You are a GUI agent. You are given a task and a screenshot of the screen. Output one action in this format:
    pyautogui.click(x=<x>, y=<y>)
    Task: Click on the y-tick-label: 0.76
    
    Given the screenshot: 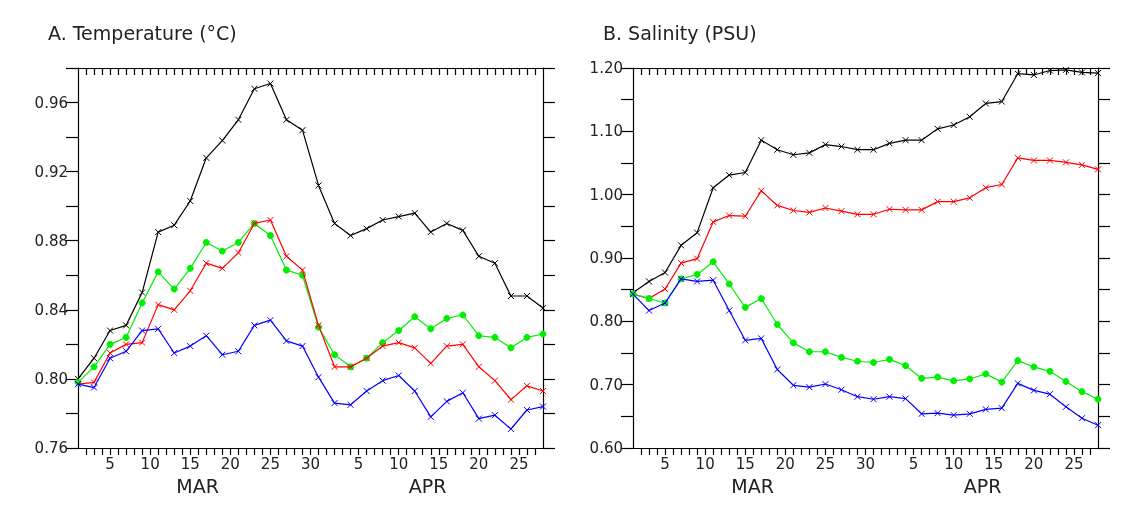 What is the action you would take?
    pyautogui.click(x=51, y=448)
    